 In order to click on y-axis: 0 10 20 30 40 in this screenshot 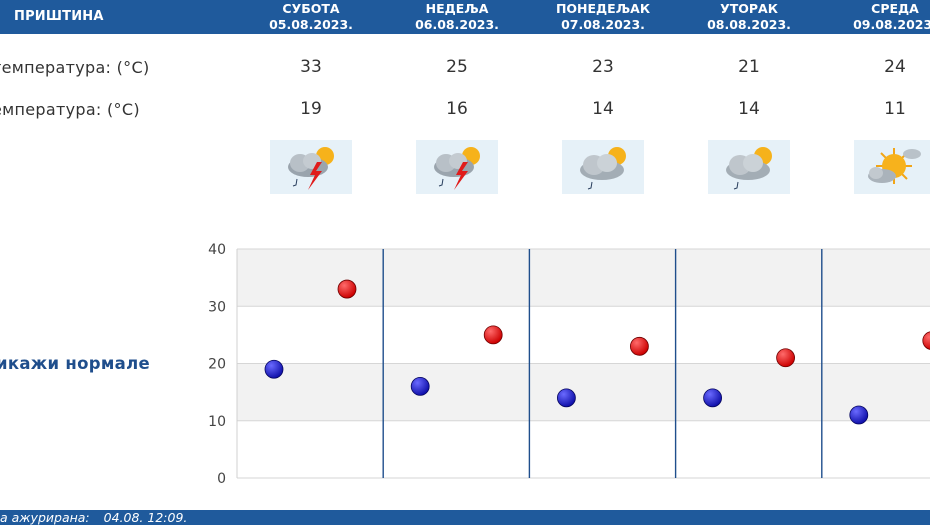, I will do `click(217, 364)`.